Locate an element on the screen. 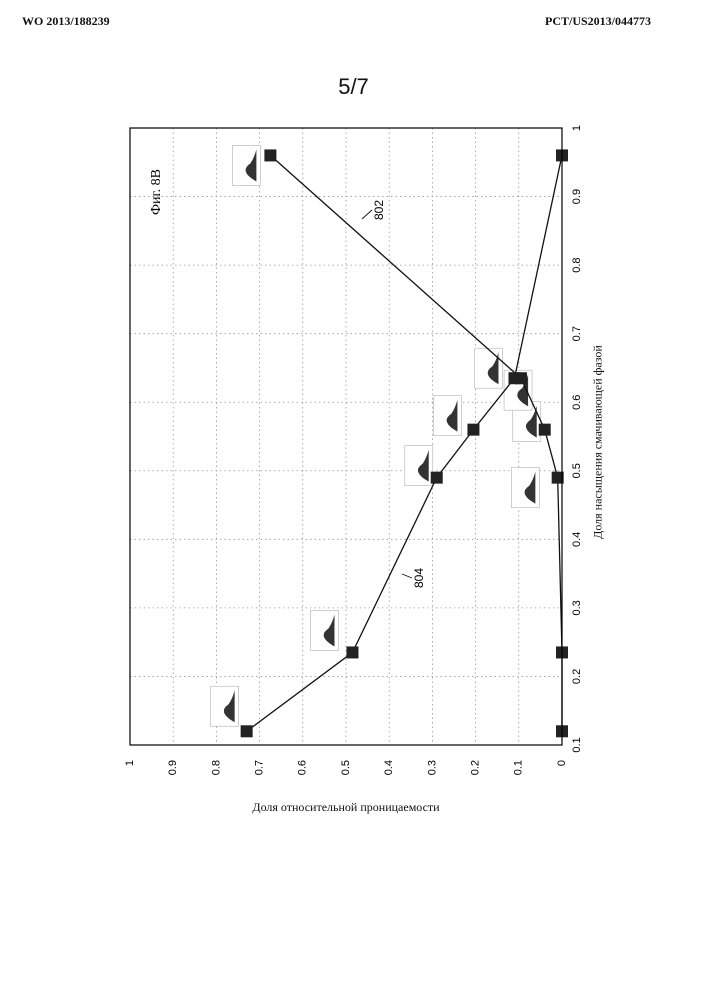 The width and height of the screenshot is (707, 1000). y-axis-label: Доля насыщения смачивающей фазой is located at coordinates (598, 442).